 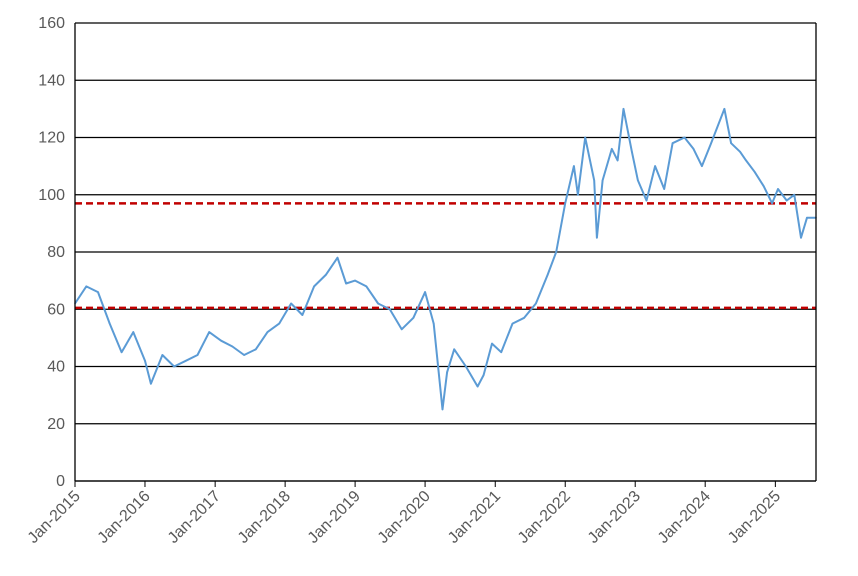 I want to click on x-tick-label: Jan-2016, so click(x=124, y=517).